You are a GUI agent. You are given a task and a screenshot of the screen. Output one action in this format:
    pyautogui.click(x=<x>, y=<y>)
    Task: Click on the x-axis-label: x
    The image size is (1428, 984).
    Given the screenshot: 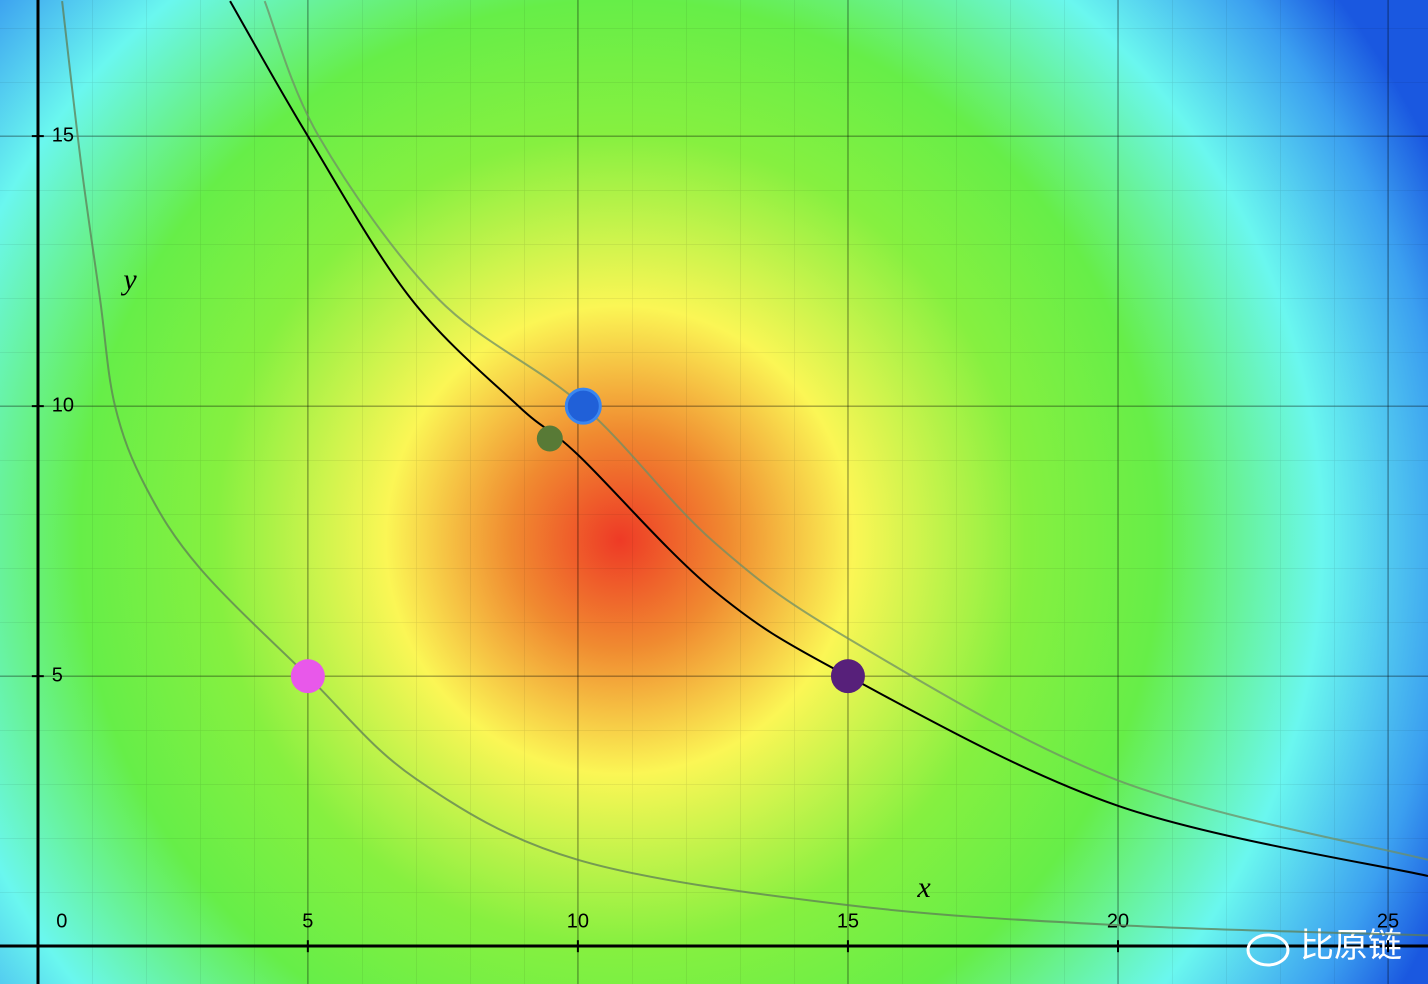 What is the action you would take?
    pyautogui.click(x=923, y=887)
    